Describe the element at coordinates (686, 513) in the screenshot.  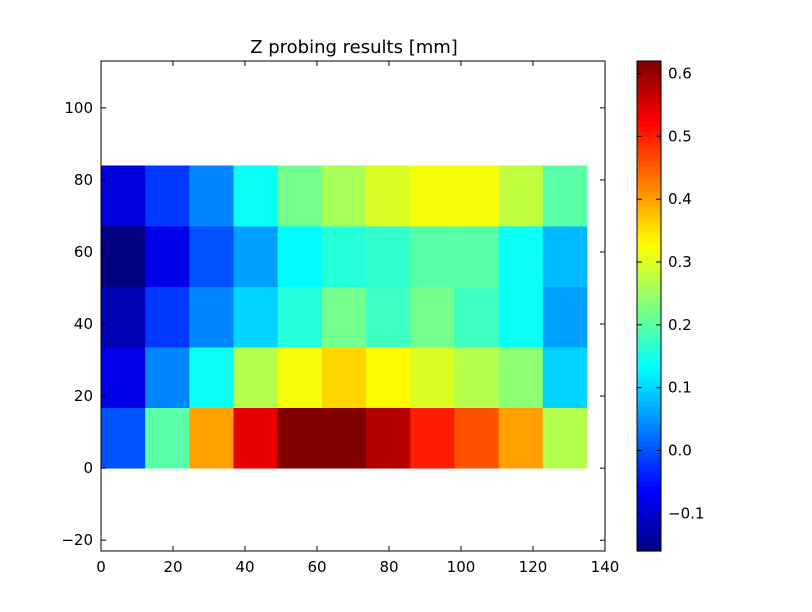
I see `colorbar-tick-label: −0.1` at that location.